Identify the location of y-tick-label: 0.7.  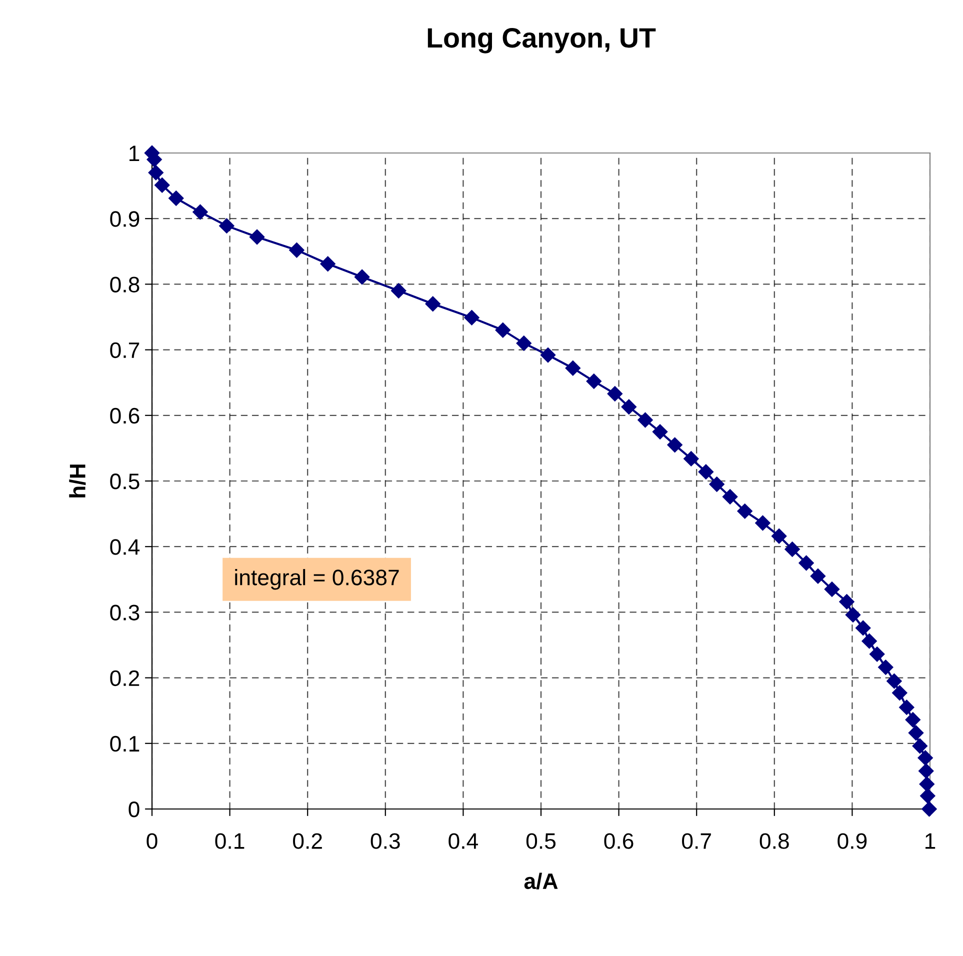
(125, 350).